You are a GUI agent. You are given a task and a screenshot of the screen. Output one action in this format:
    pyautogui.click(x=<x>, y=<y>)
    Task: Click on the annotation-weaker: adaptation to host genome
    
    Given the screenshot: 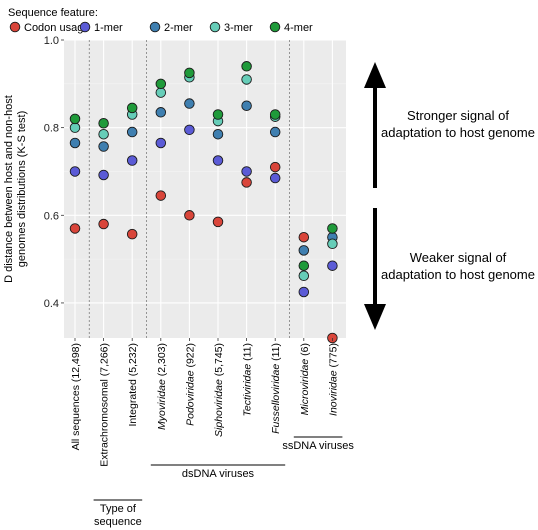 What is the action you would take?
    pyautogui.click(x=458, y=274)
    